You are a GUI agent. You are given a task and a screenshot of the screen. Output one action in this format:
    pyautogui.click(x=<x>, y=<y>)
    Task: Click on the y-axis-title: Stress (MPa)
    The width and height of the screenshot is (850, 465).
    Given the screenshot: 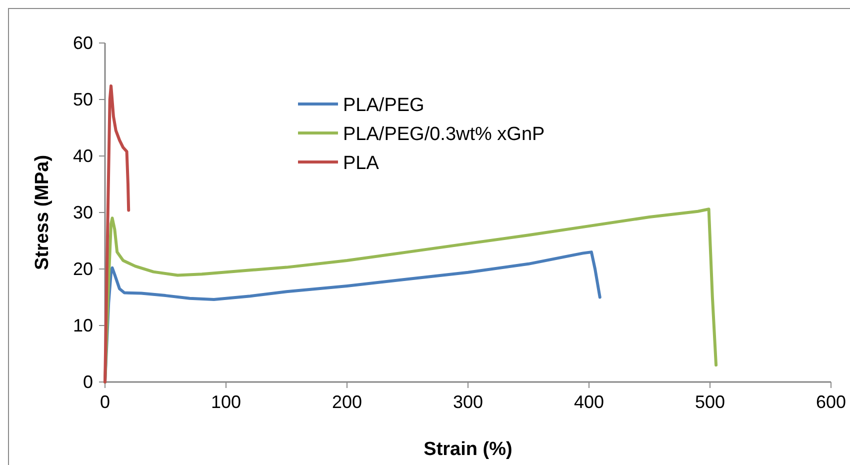 What is the action you would take?
    pyautogui.click(x=42, y=212)
    